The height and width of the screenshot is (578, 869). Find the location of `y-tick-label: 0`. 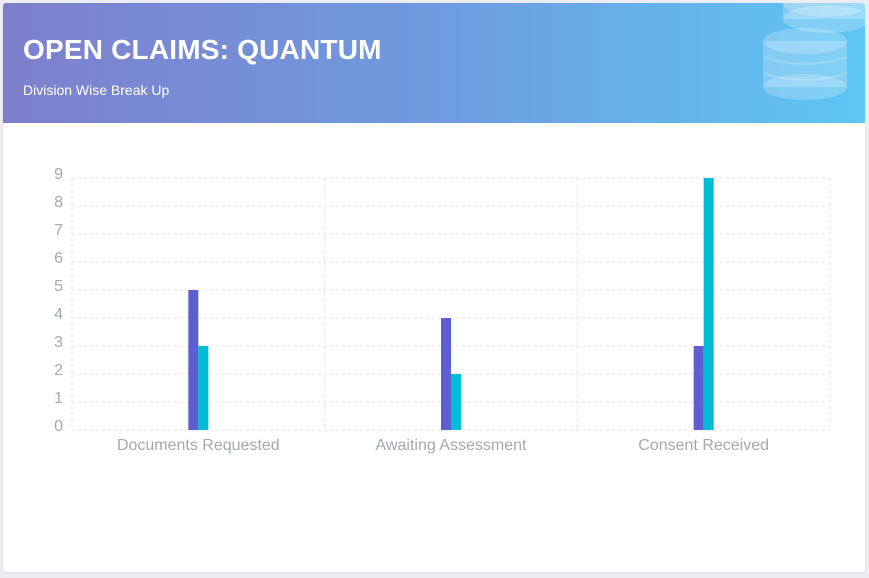

y-tick-label: 0 is located at coordinates (58, 426).